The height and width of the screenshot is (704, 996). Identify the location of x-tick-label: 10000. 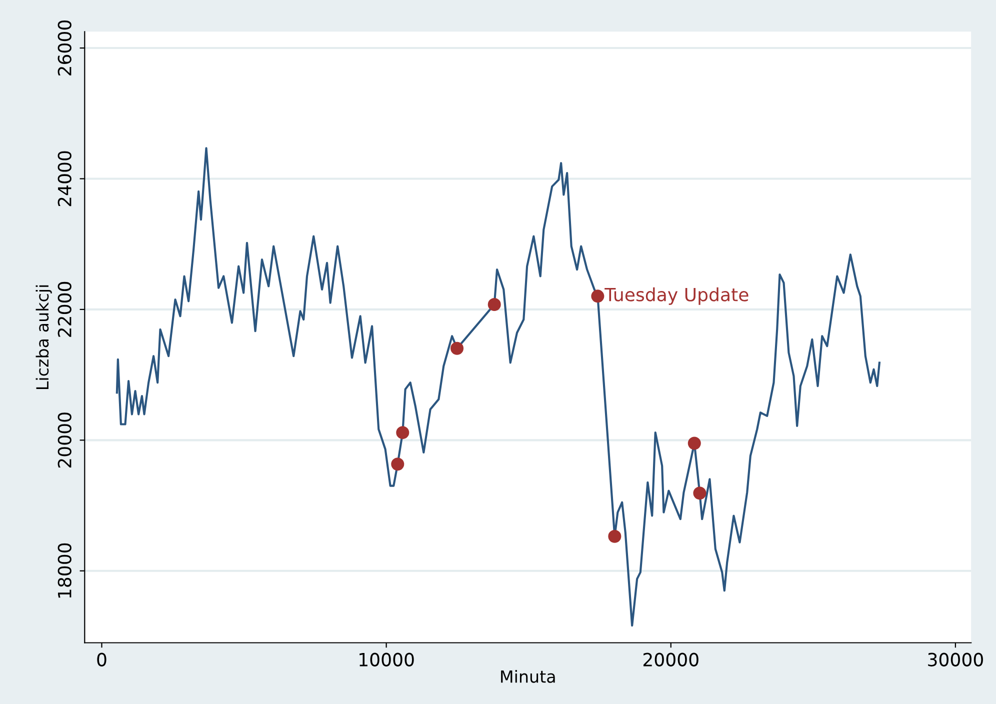
(387, 659).